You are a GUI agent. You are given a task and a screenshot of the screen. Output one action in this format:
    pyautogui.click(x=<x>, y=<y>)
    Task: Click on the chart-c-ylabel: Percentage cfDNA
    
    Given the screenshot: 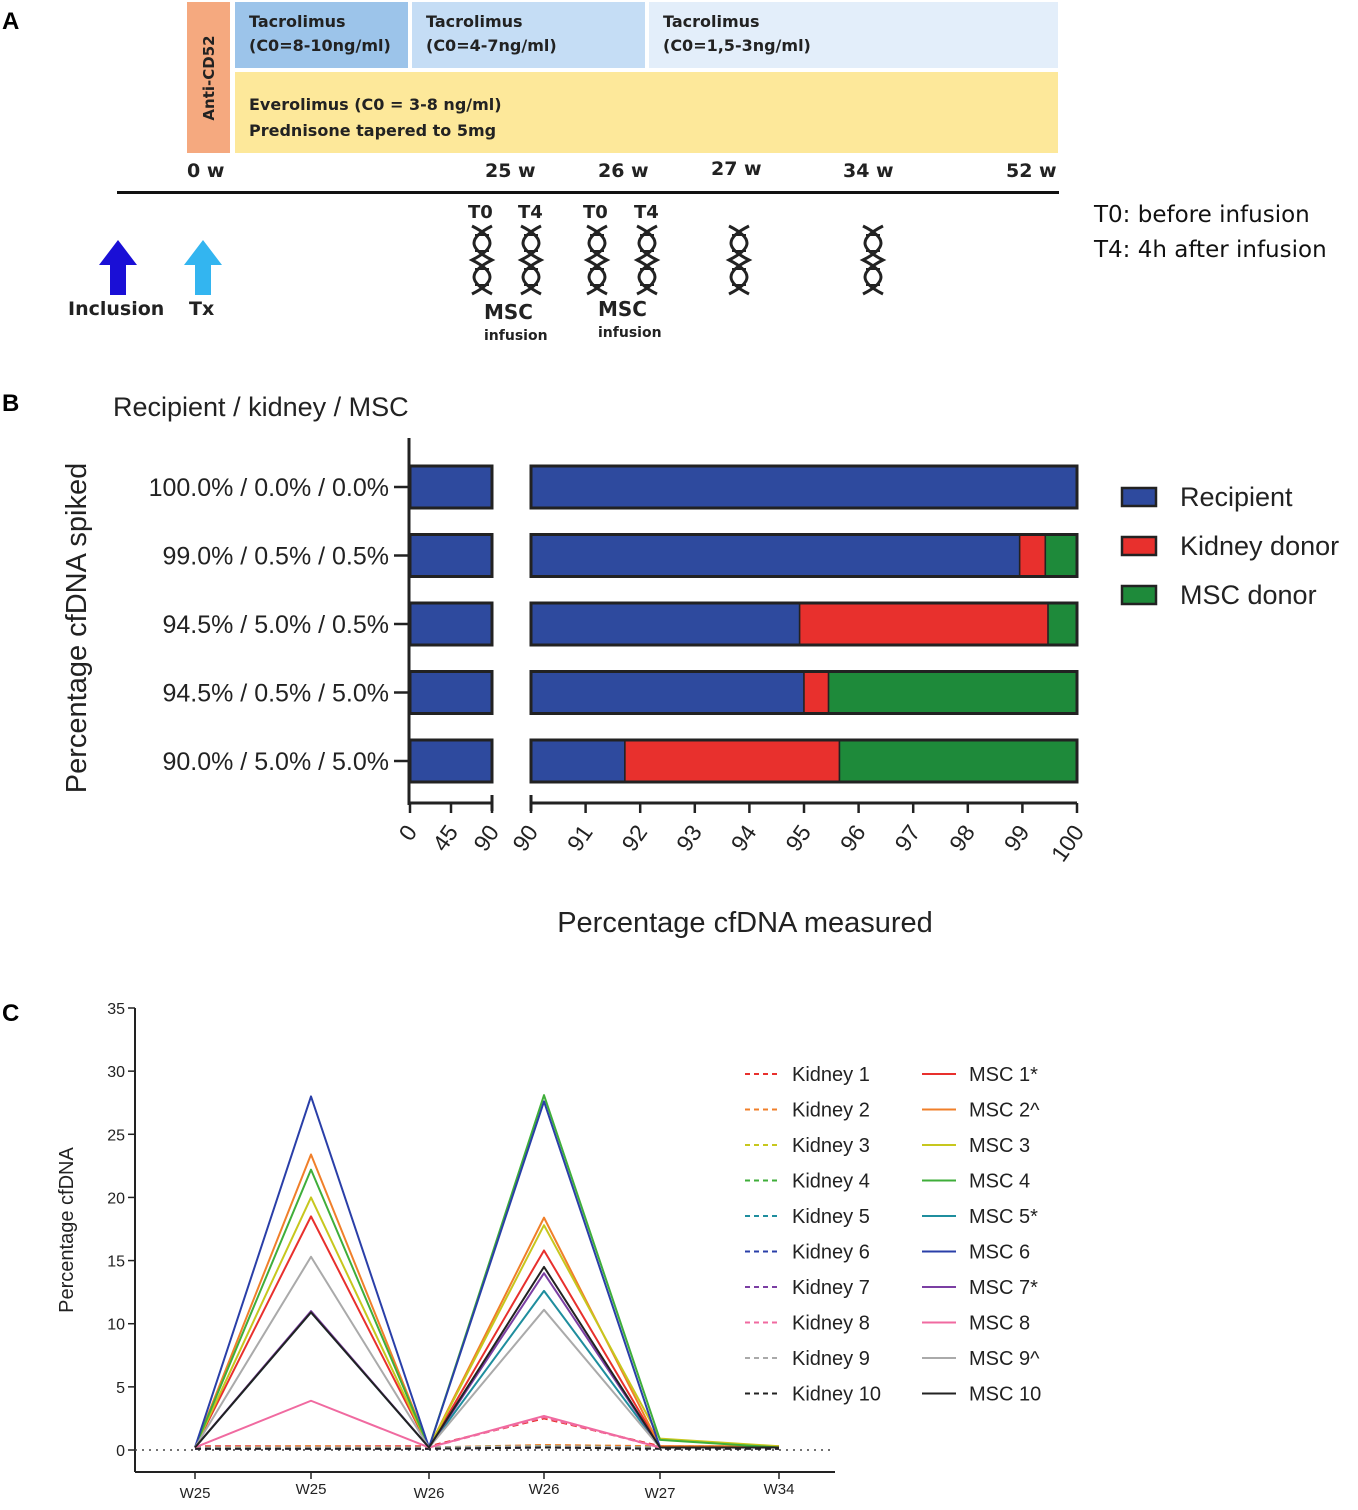 What is the action you would take?
    pyautogui.click(x=67, y=1230)
    